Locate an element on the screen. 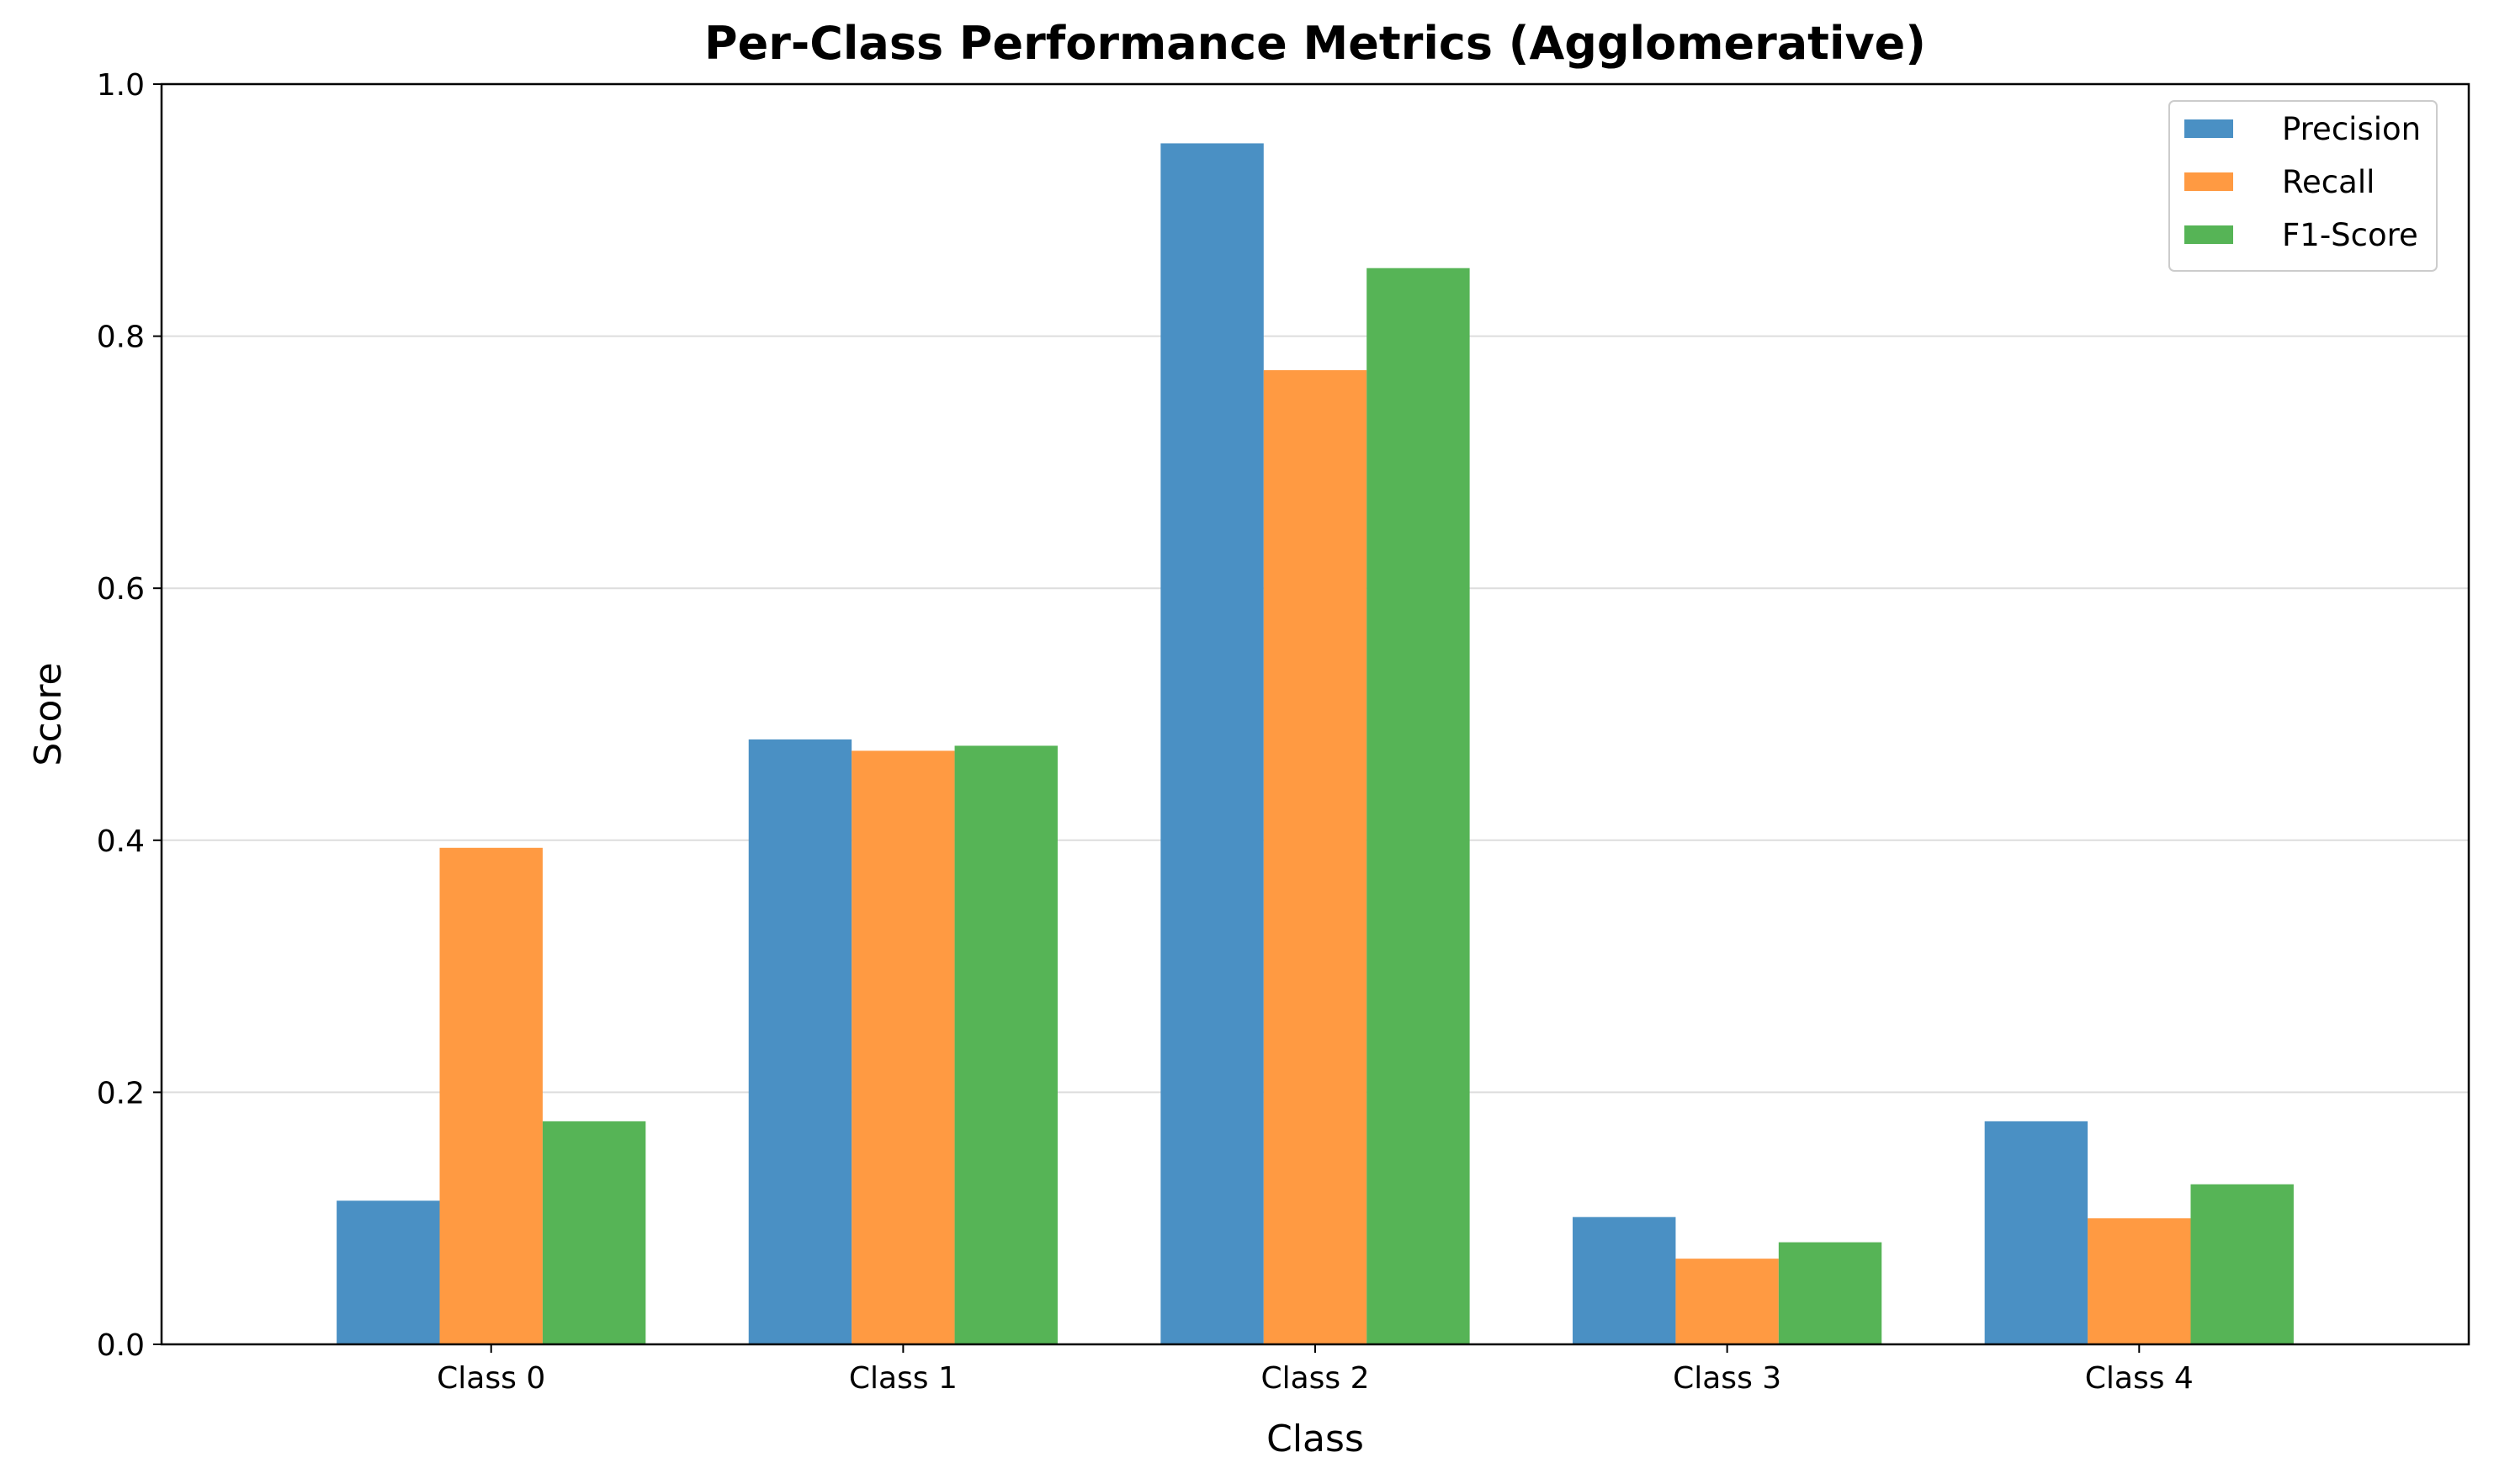 This screenshot has height=1484, width=2494. legend-swatch-f1-score is located at coordinates (2208, 234).